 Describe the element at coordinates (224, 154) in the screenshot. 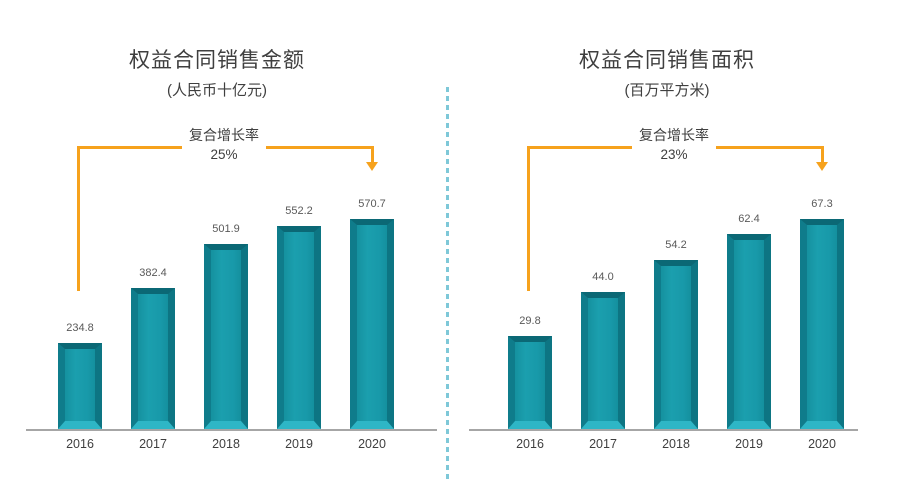

I see `cagr-value: 25%` at that location.